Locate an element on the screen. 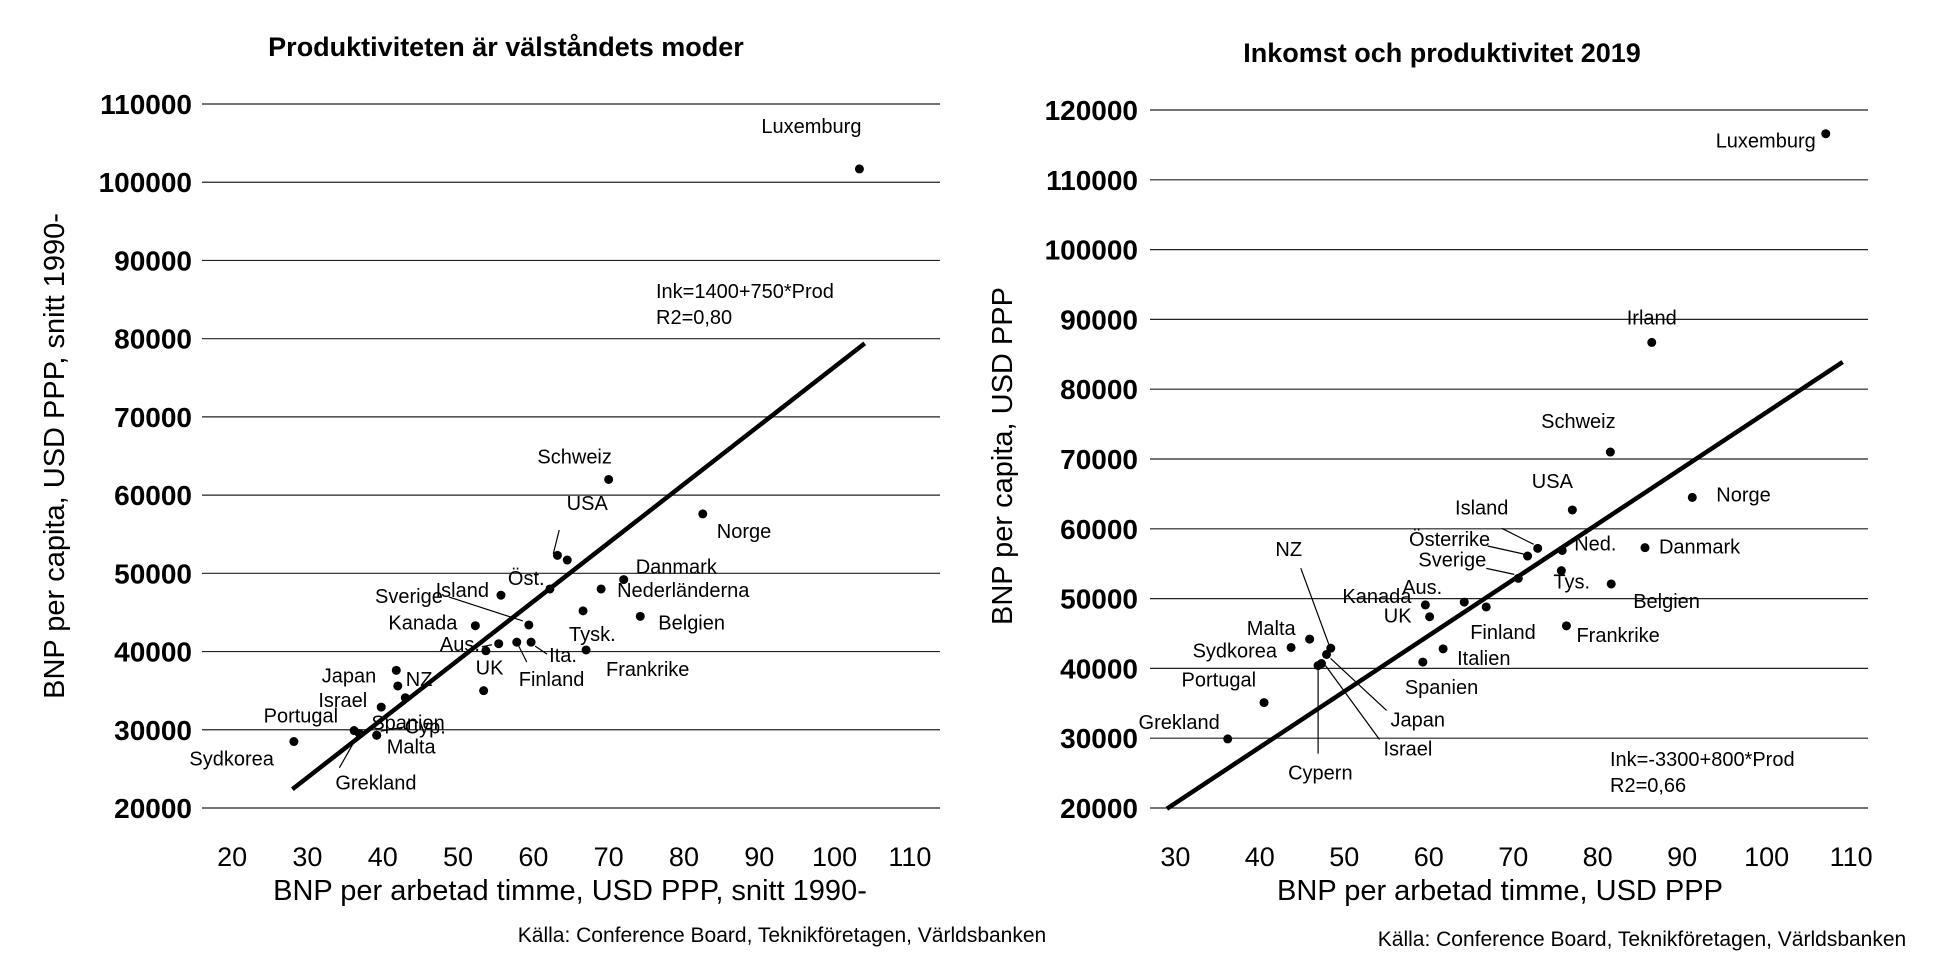 This screenshot has height=976, width=1952. y-tick-label: 110000 is located at coordinates (1092, 180).